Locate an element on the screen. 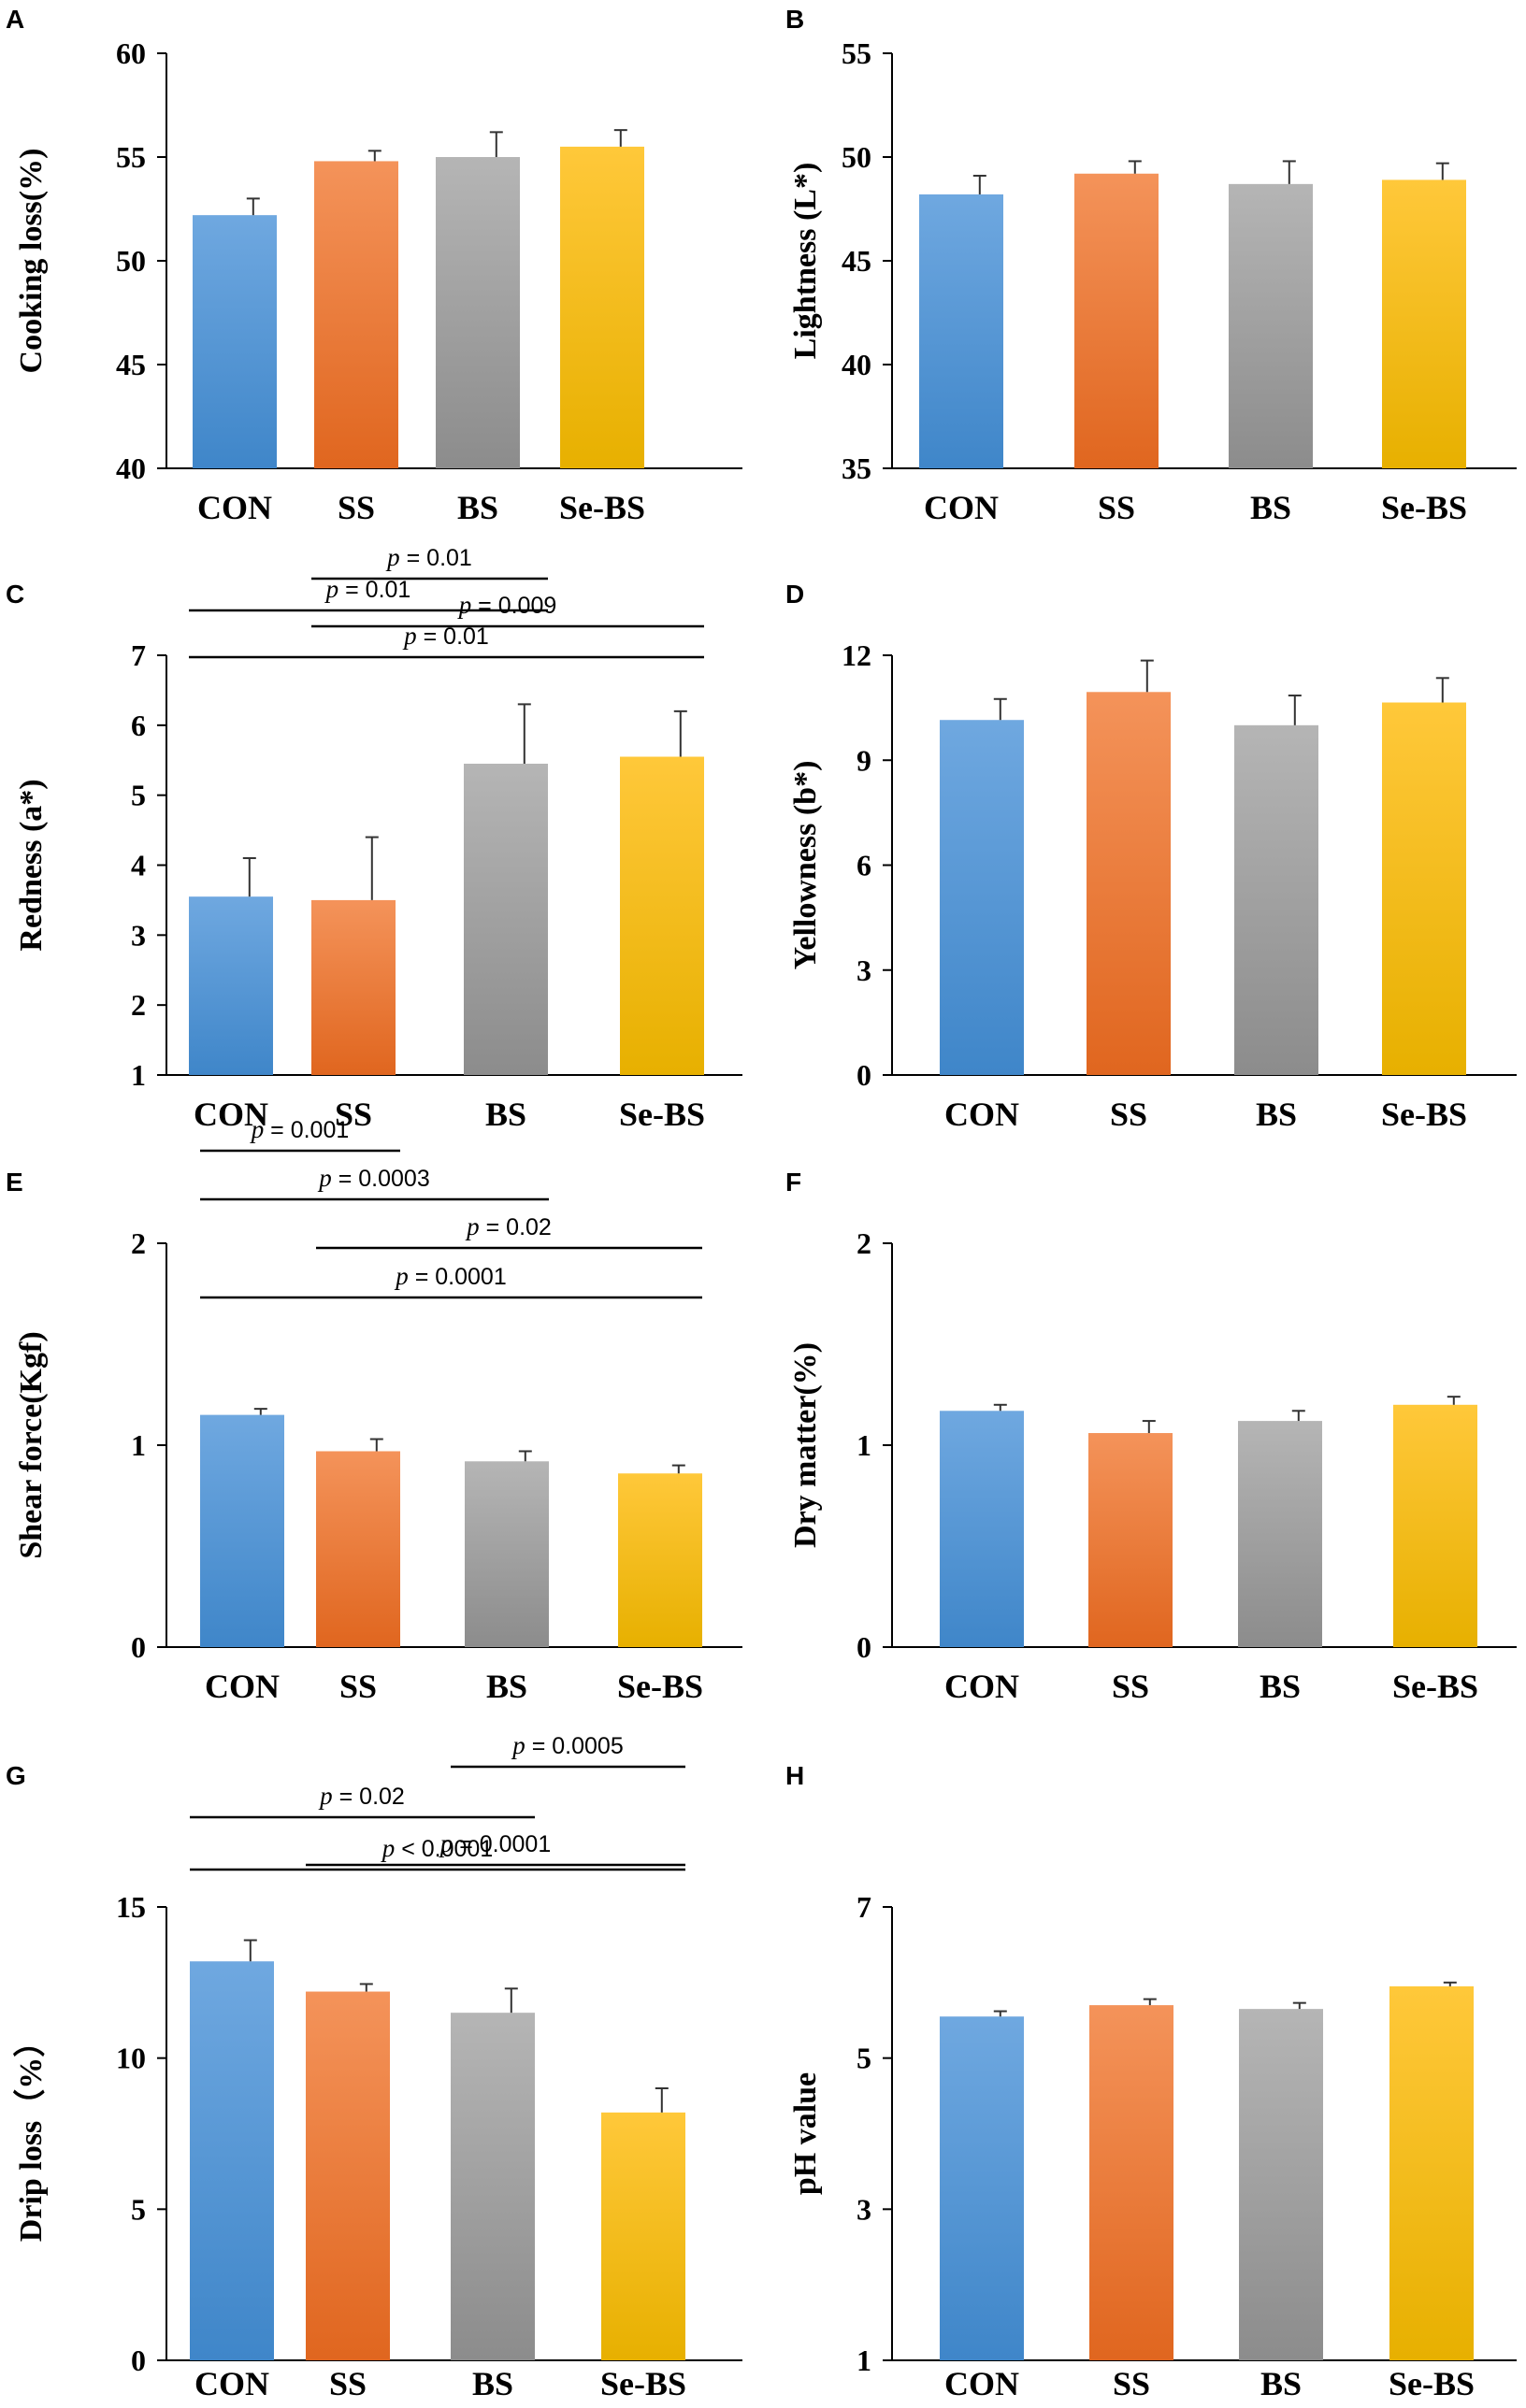 This screenshot has height=2408, width=1526. significance-label: p = 0.001 is located at coordinates (300, 1129).